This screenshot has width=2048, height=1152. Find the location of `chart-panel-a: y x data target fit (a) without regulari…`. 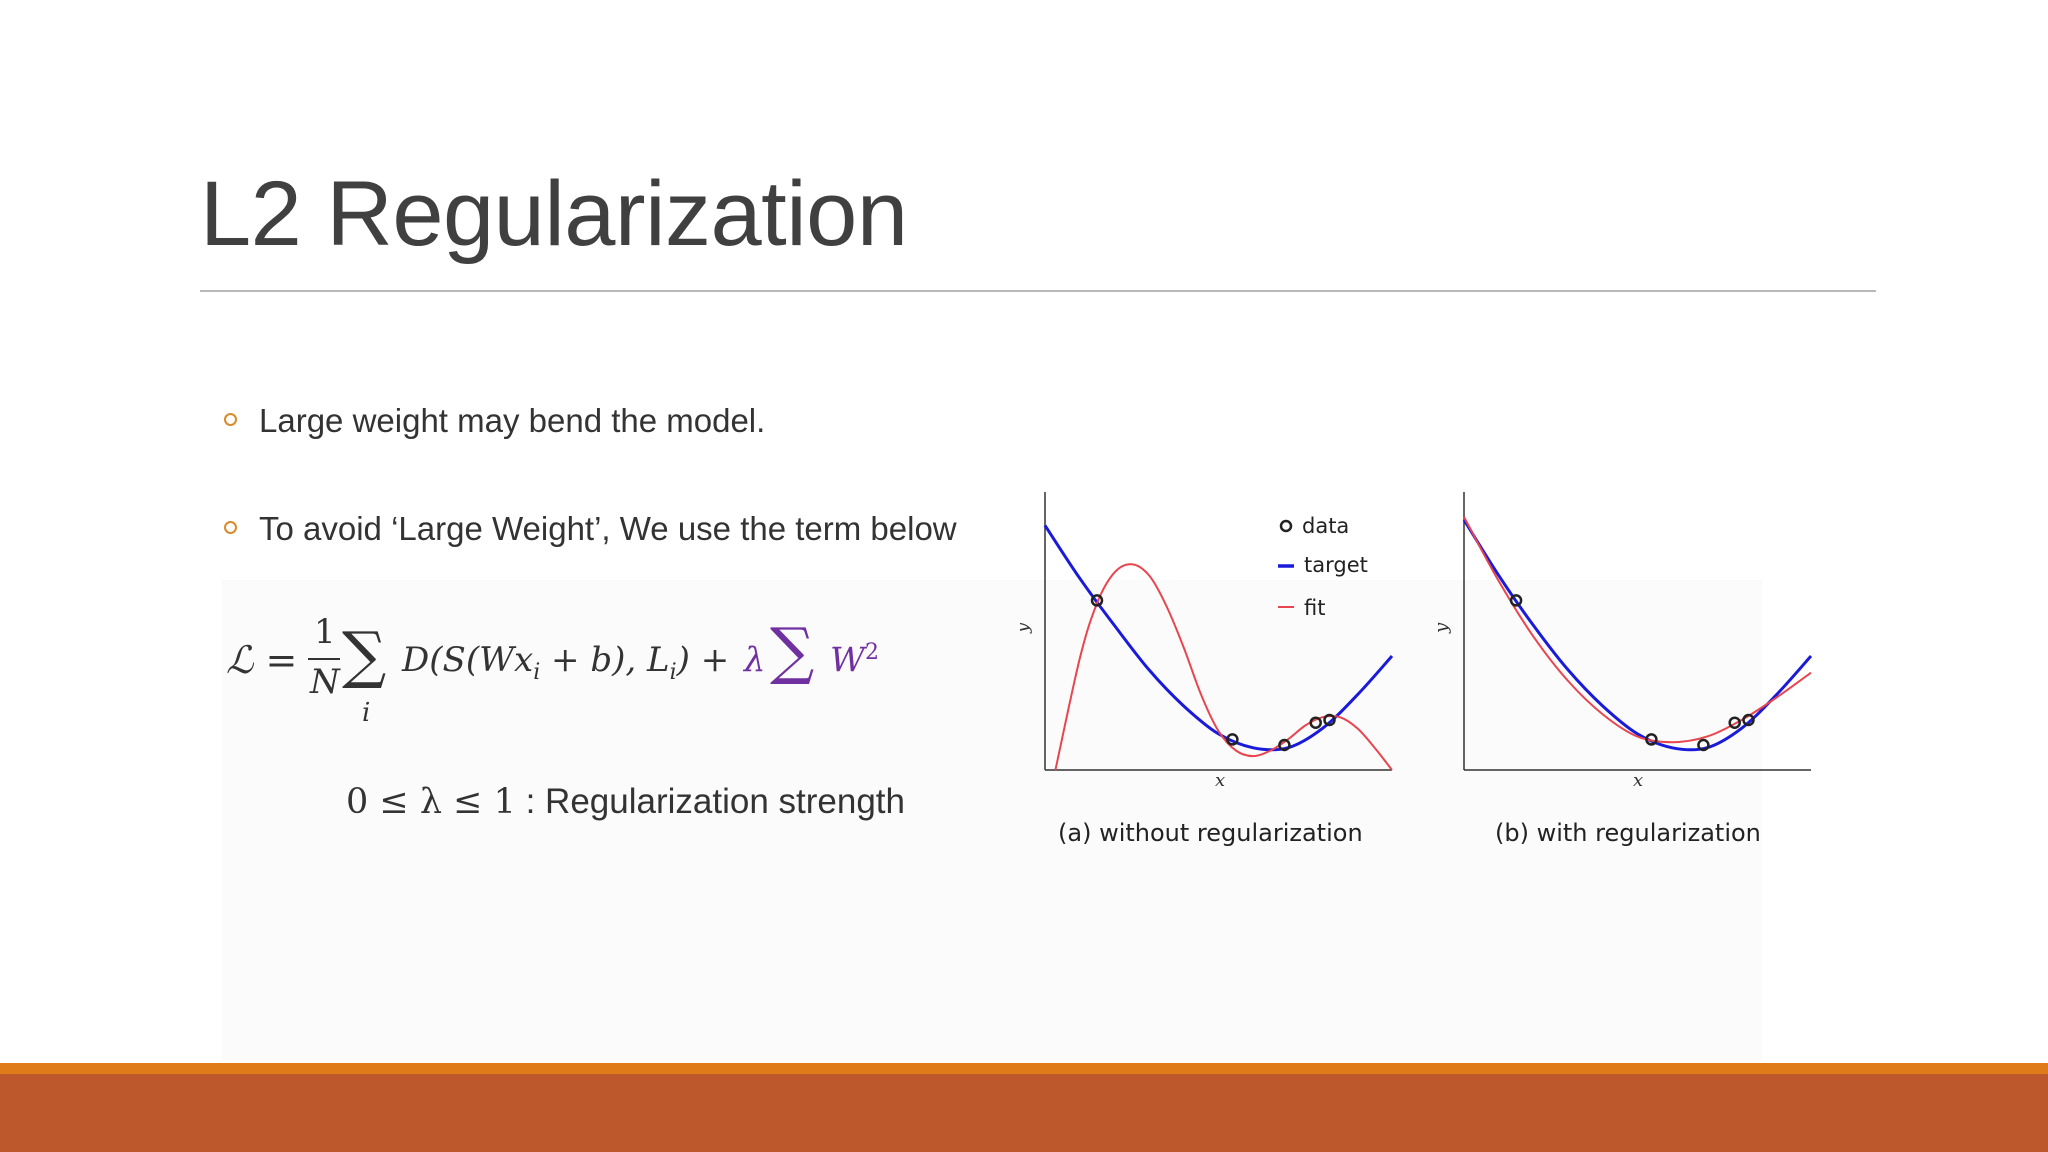

chart-panel-a: y x data target fit (a) without regulari… is located at coordinates (1207, 669).